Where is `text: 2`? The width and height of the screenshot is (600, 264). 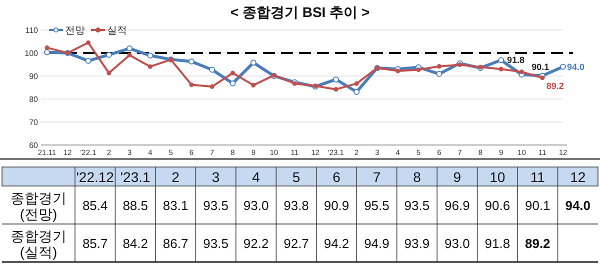
text: 2 is located at coordinates (176, 177).